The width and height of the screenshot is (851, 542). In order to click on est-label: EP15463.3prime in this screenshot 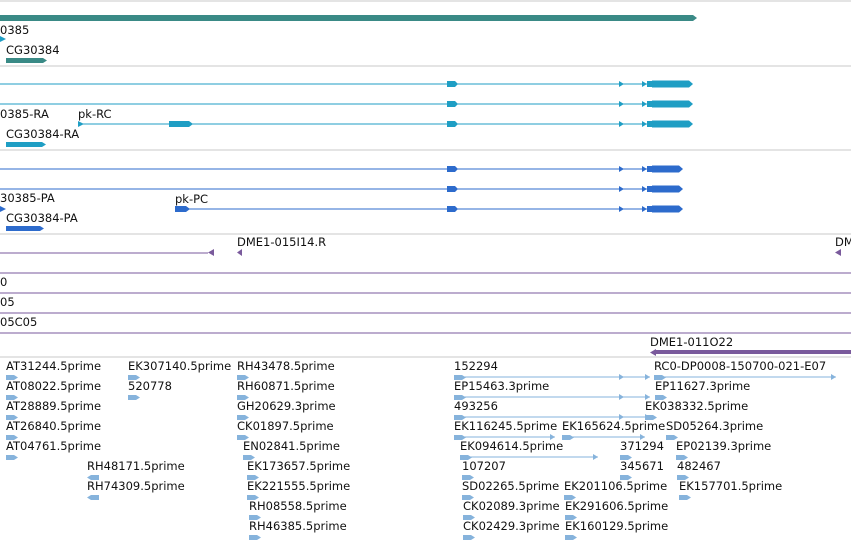, I will do `click(501, 386)`.